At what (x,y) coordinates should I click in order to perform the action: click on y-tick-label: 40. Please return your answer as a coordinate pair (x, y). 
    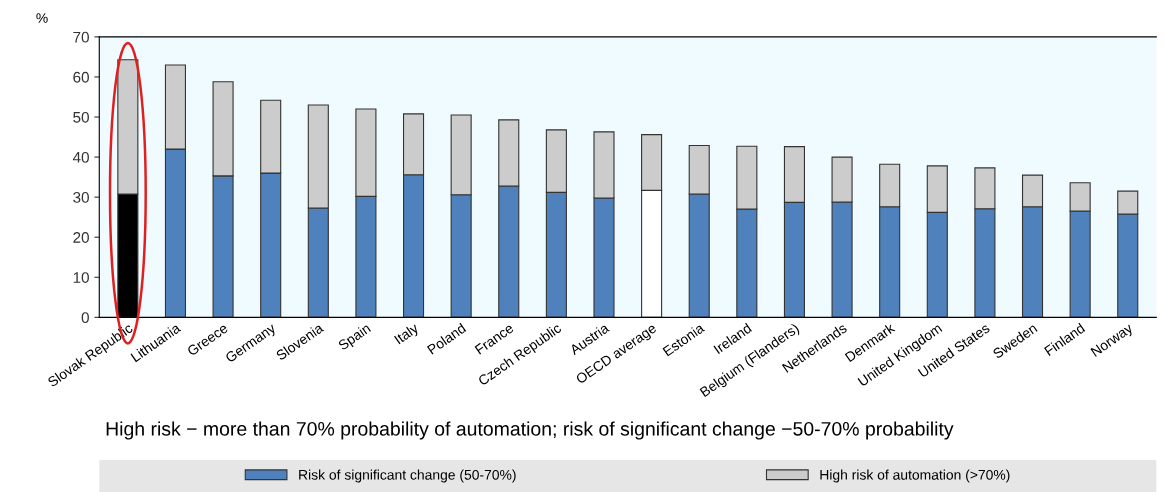
    Looking at the image, I should click on (80, 157).